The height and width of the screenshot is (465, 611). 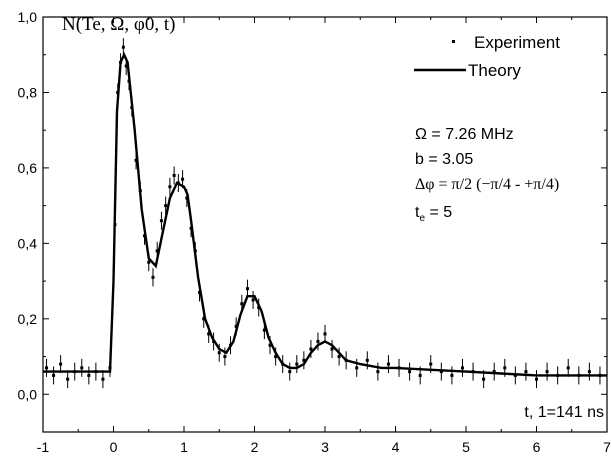 I want to click on x-tick-label: 0, so click(x=114, y=447).